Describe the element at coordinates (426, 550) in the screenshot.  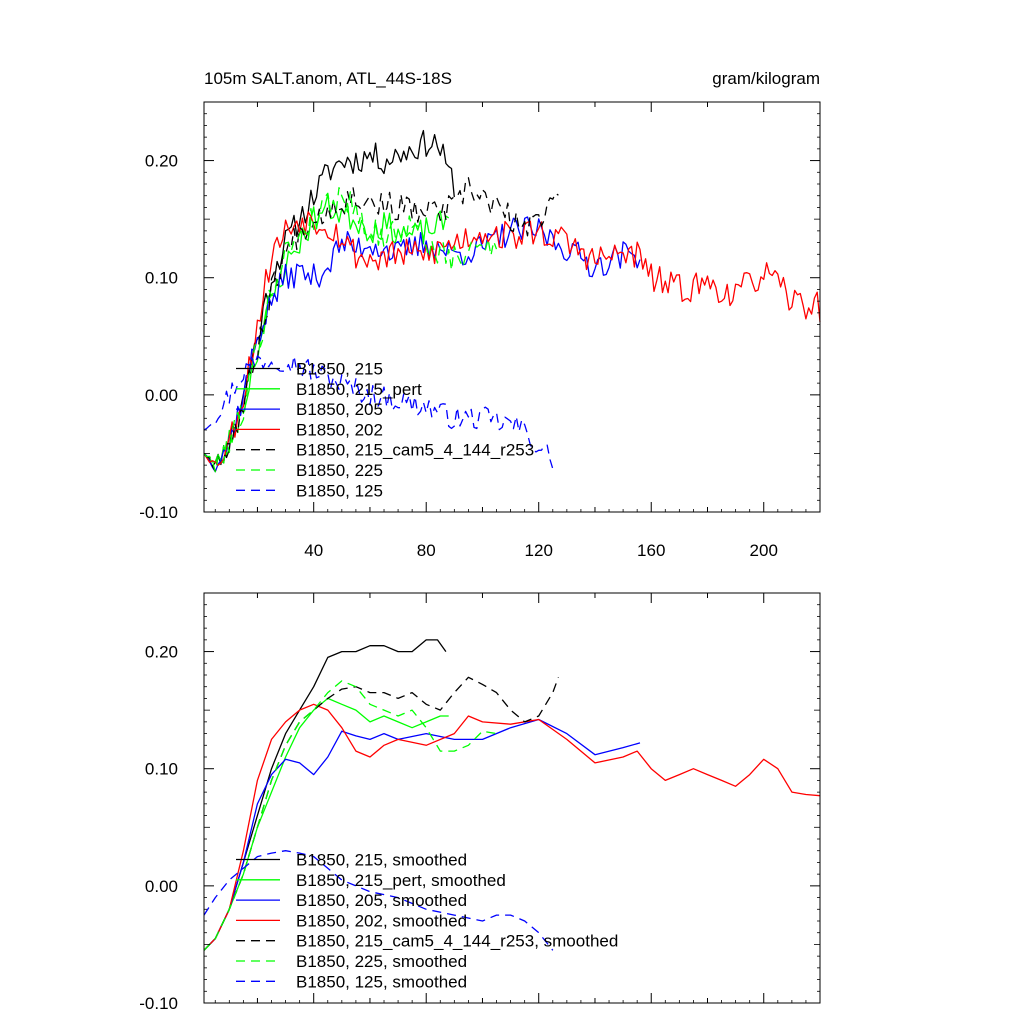
I see `x-tick-label: 80` at that location.